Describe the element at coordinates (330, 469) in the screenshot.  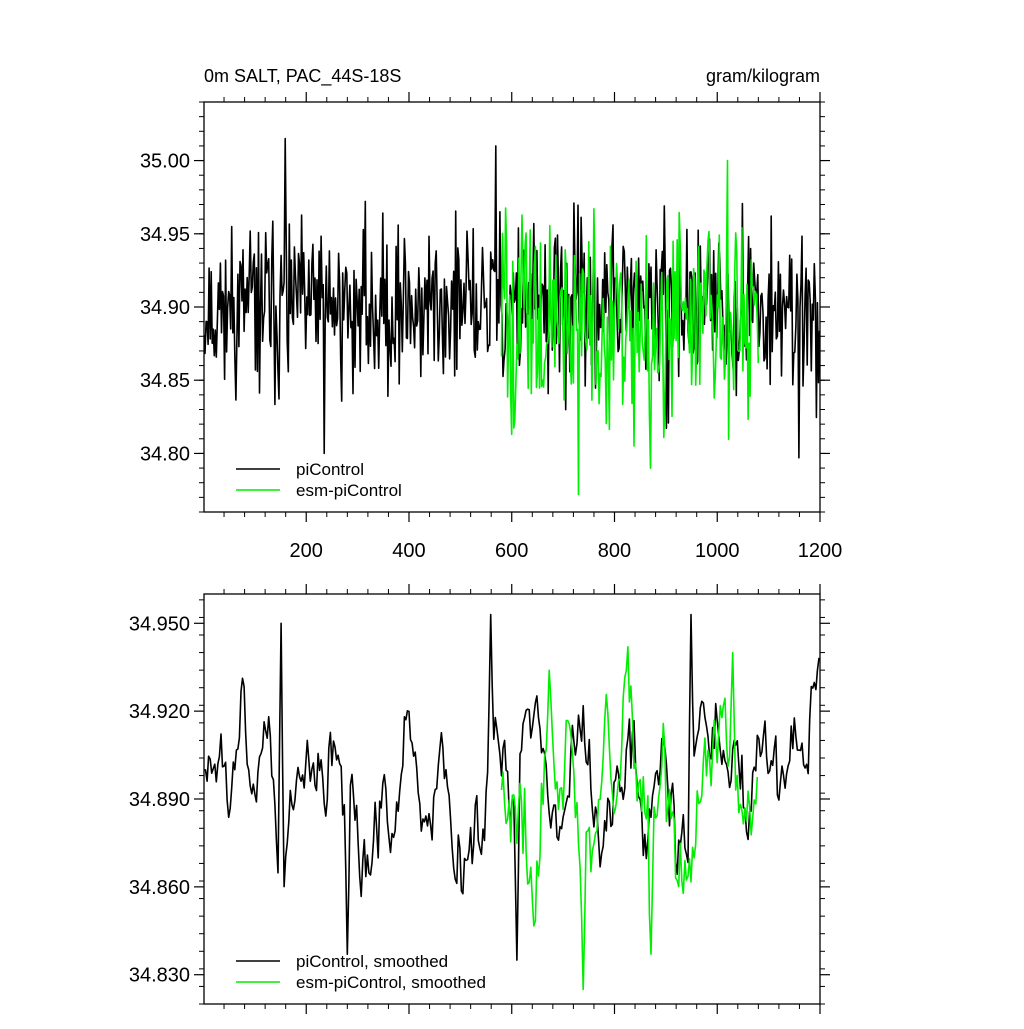
I see `legend-label-picontrol: piControl` at that location.